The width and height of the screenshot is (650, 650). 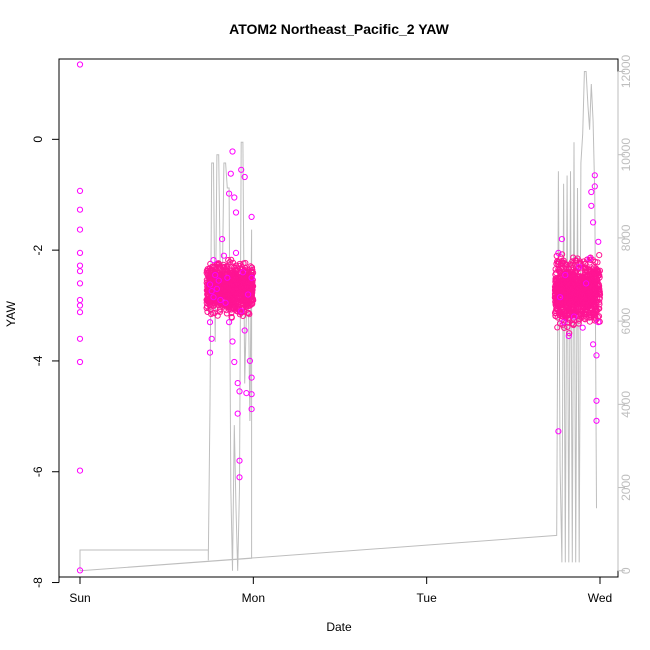 What do you see at coordinates (253, 598) in the screenshot?
I see `x-tick-label: Mon` at bounding box center [253, 598].